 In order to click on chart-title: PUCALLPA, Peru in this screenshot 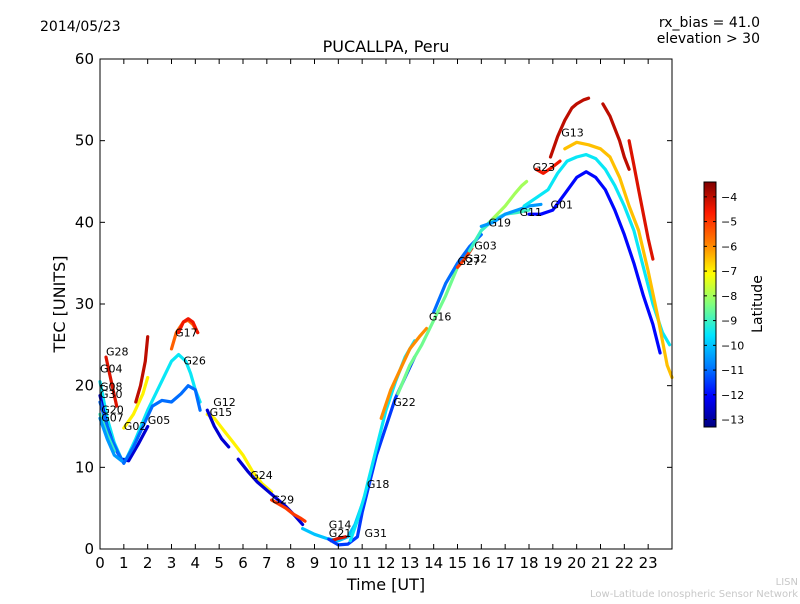, I will do `click(386, 46)`.